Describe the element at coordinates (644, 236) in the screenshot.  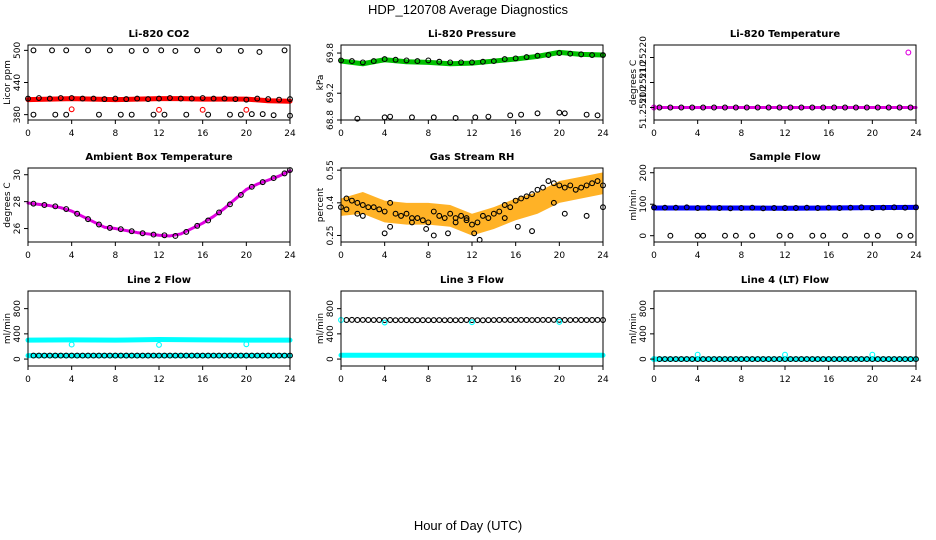
I see `y-tick-label: 0` at that location.